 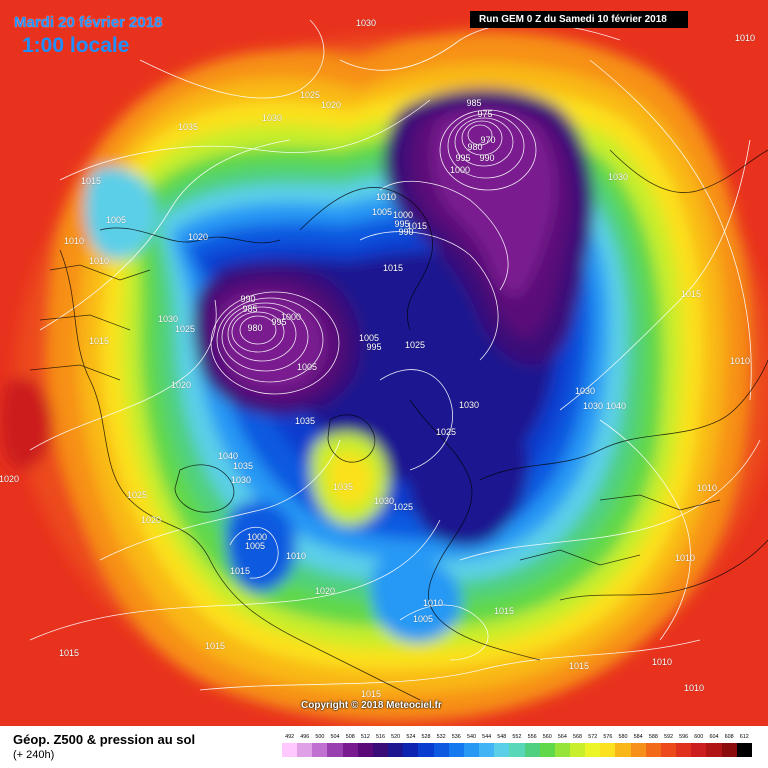 I want to click on z500-zone-532-pacific, so click(x=260, y=547).